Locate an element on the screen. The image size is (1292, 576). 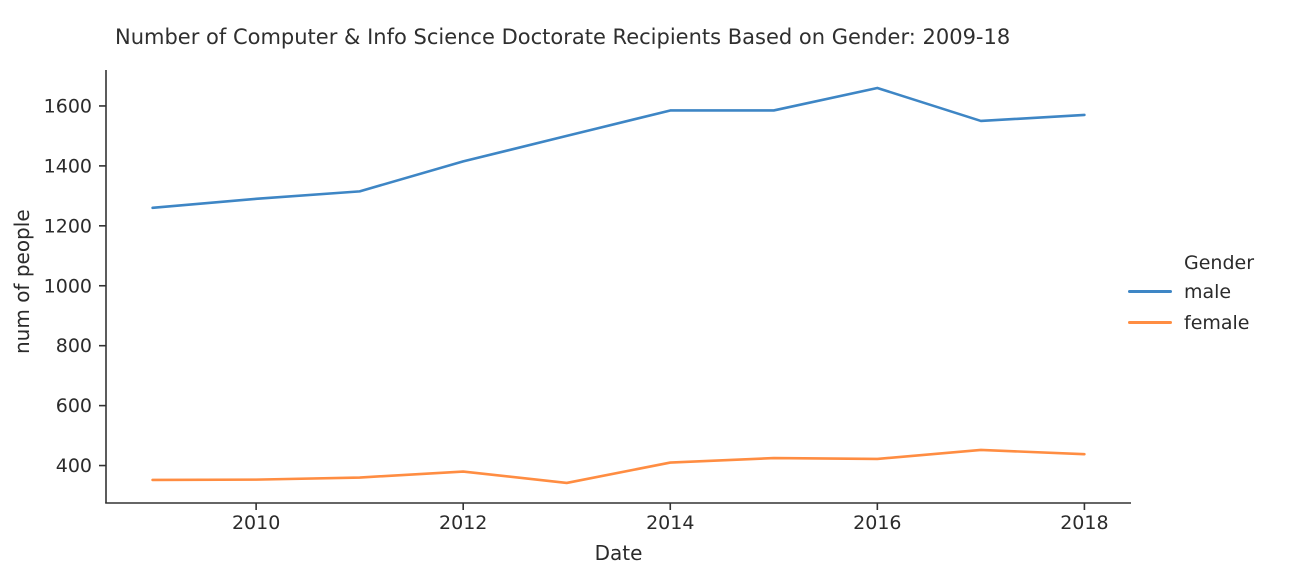
y-tick-label: 1400 is located at coordinates (68, 166).